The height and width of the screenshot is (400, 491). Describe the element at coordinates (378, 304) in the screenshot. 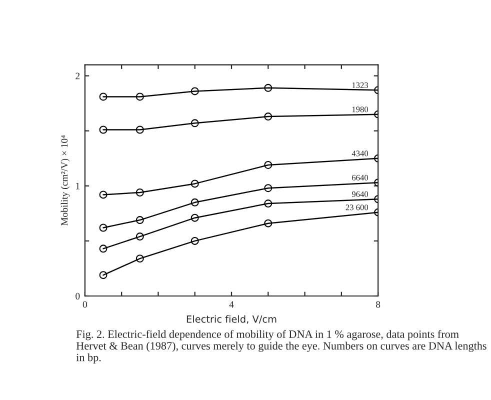

I see `x-tick-label: 8` at that location.